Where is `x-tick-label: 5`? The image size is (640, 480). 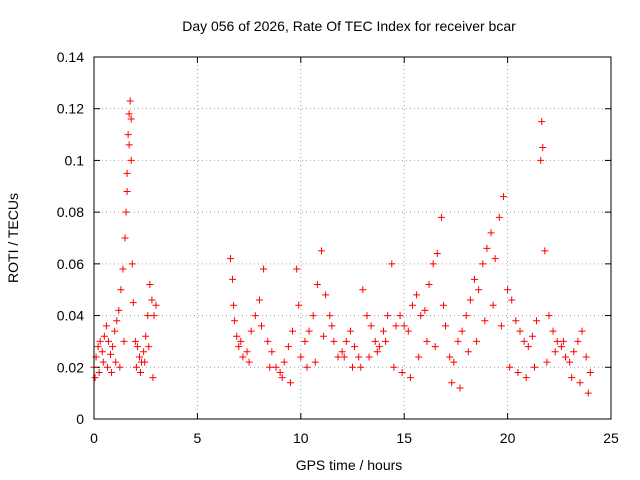
x-tick-label: 5 is located at coordinates (198, 438).